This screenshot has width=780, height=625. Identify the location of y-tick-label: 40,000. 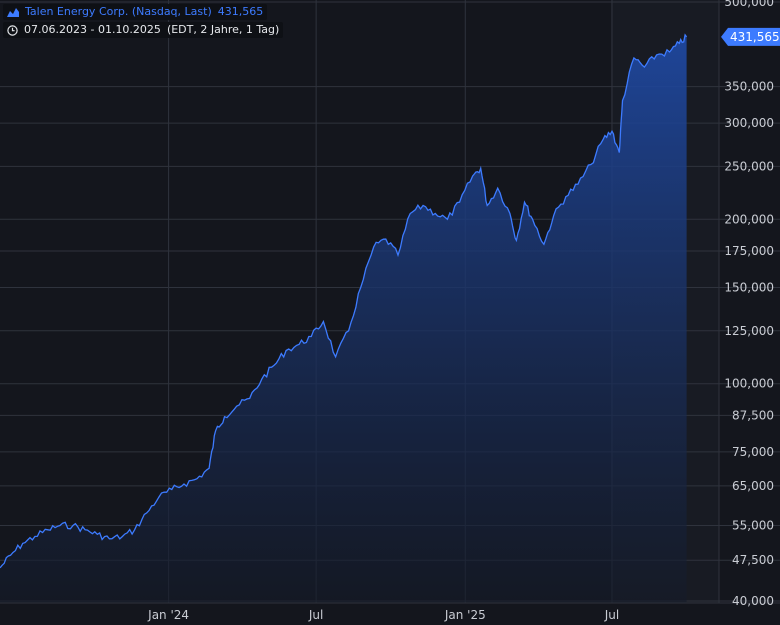
(753, 601).